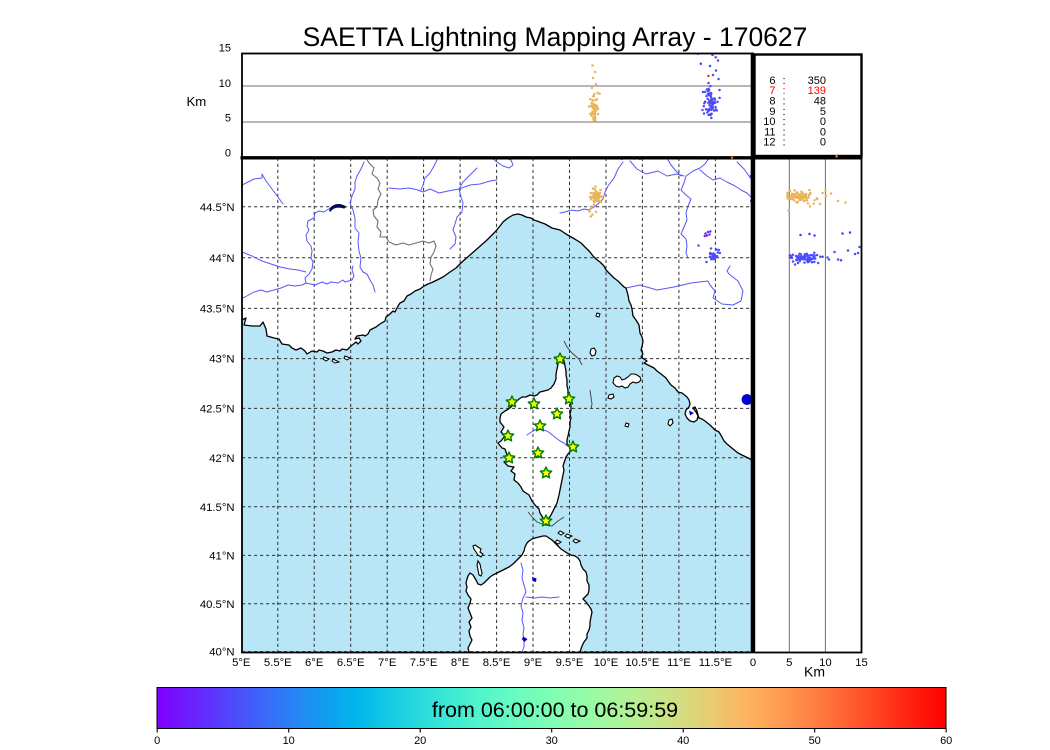 This screenshot has height=750, width=1050. Describe the element at coordinates (769, 143) in the screenshot. I see `svg-text: 12` at that location.